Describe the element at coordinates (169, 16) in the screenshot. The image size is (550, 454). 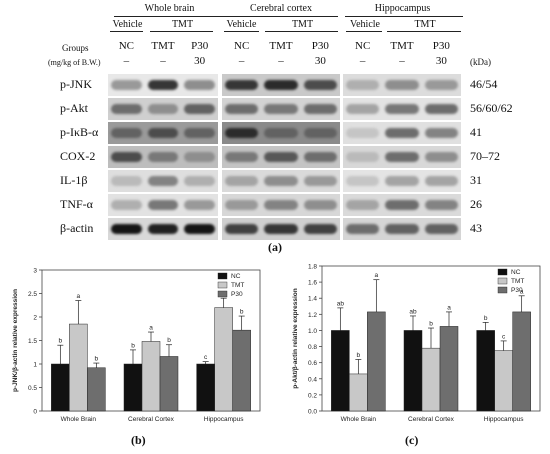
I see `region-underline` at that location.